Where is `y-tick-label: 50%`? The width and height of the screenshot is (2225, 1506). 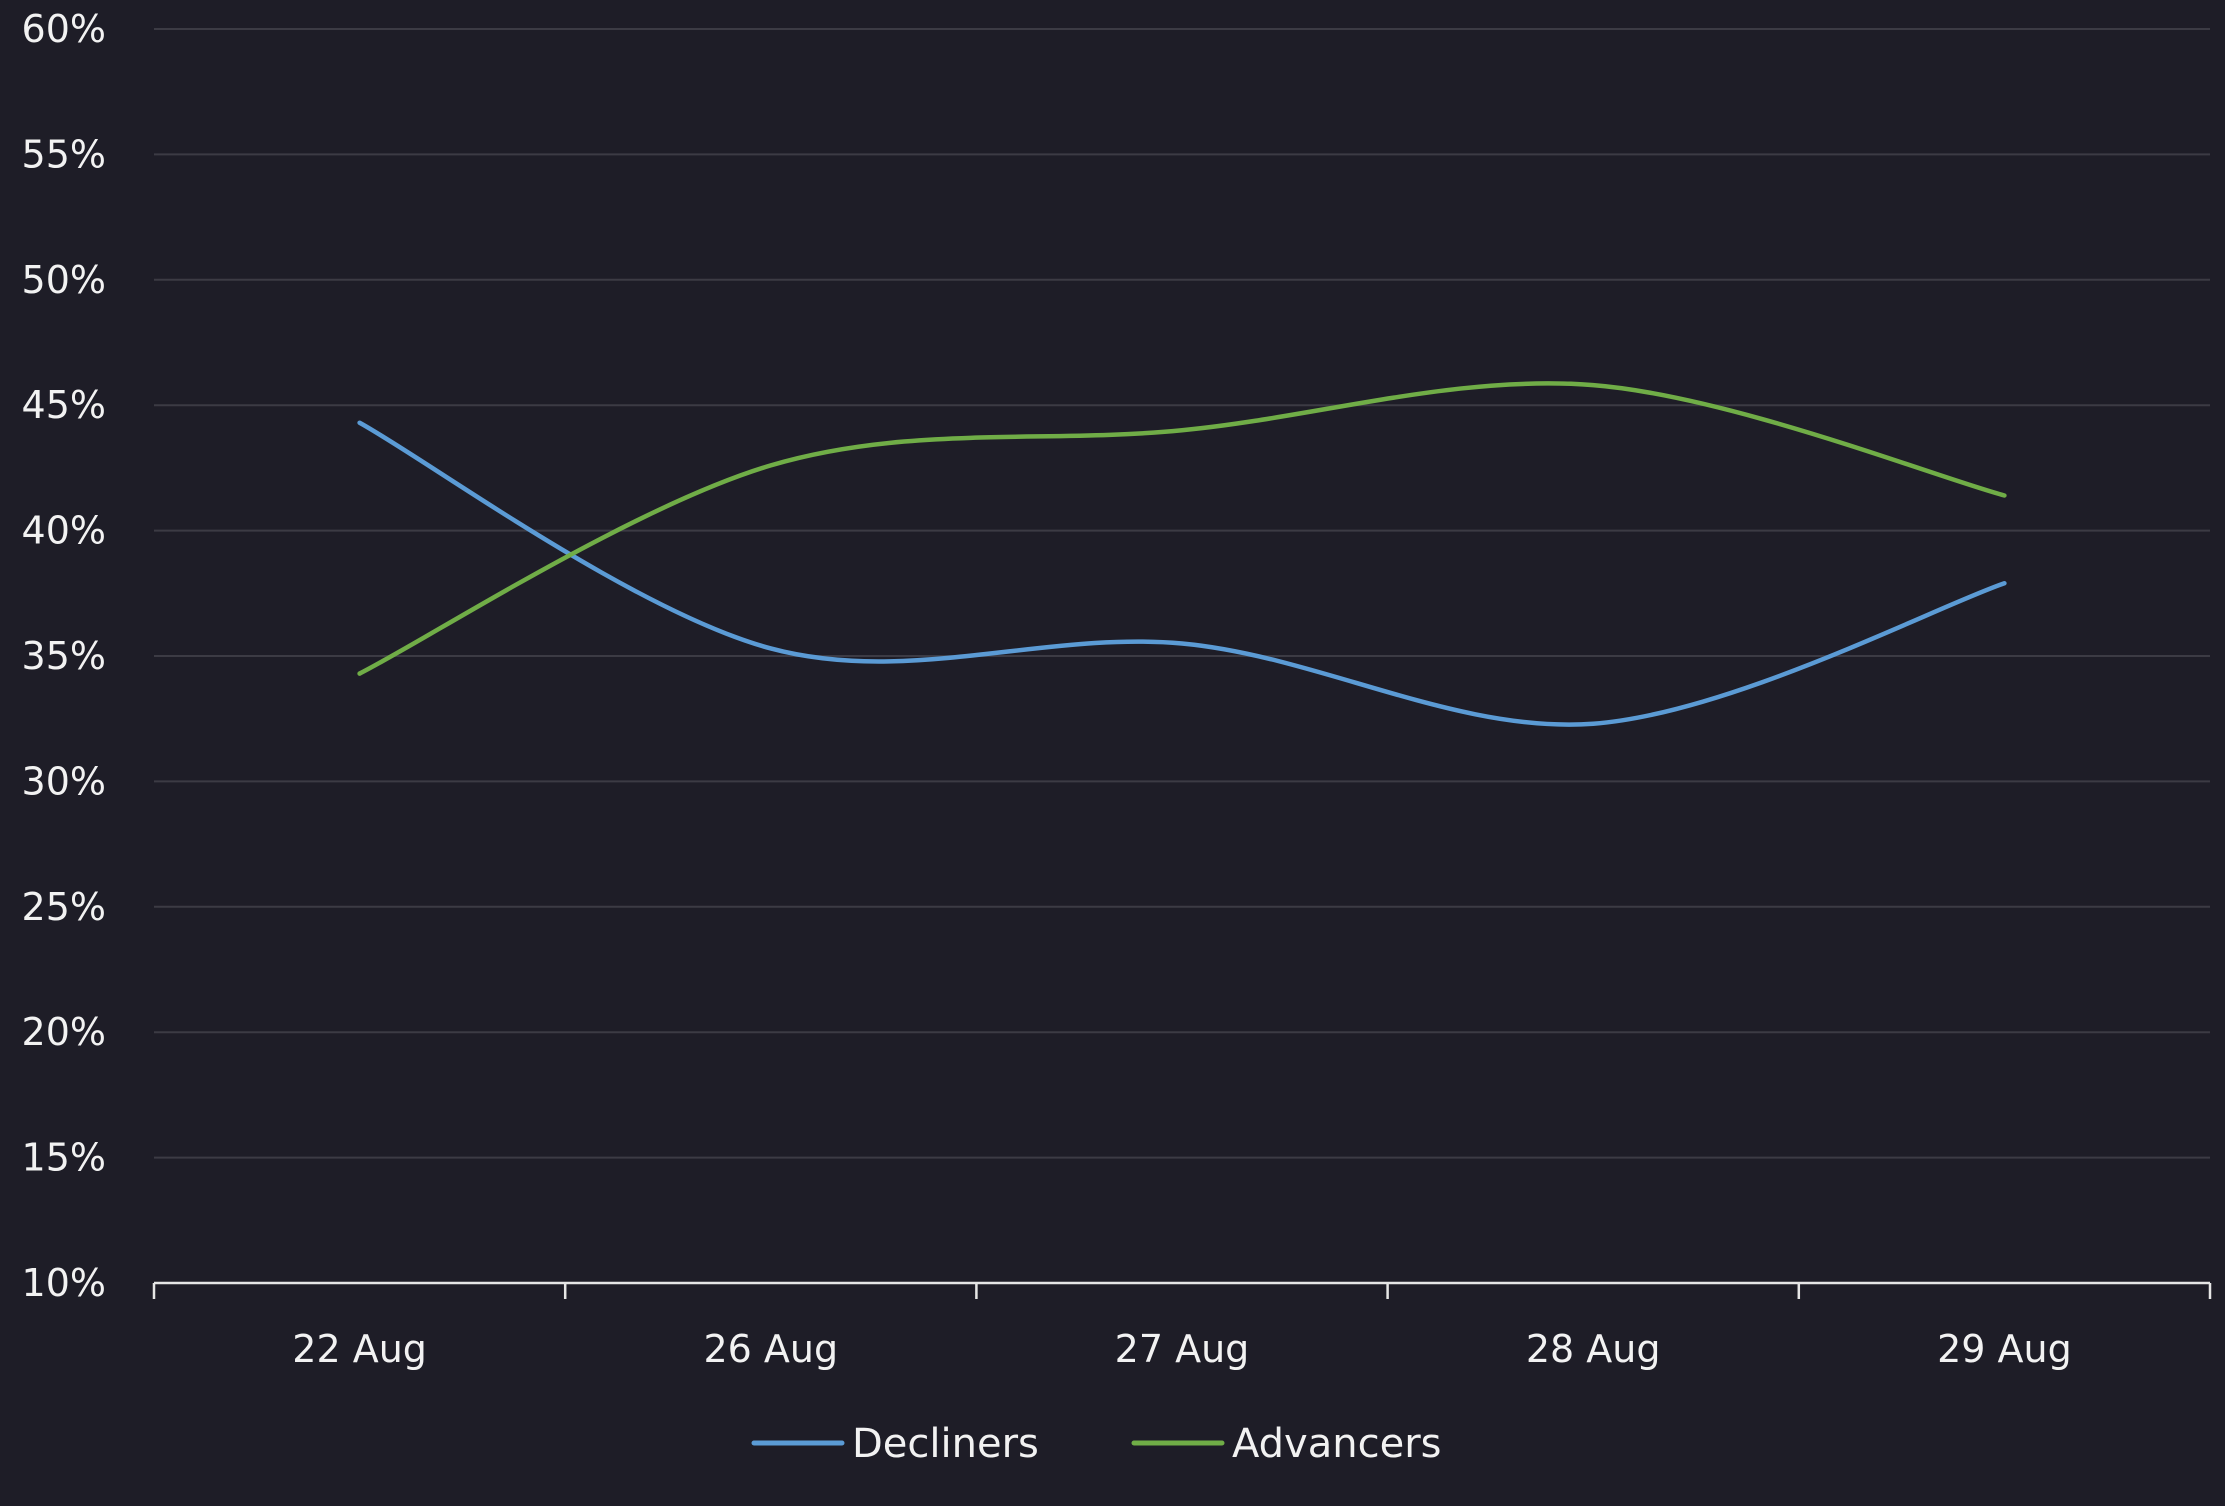 y-tick-label: 50% is located at coordinates (64, 280).